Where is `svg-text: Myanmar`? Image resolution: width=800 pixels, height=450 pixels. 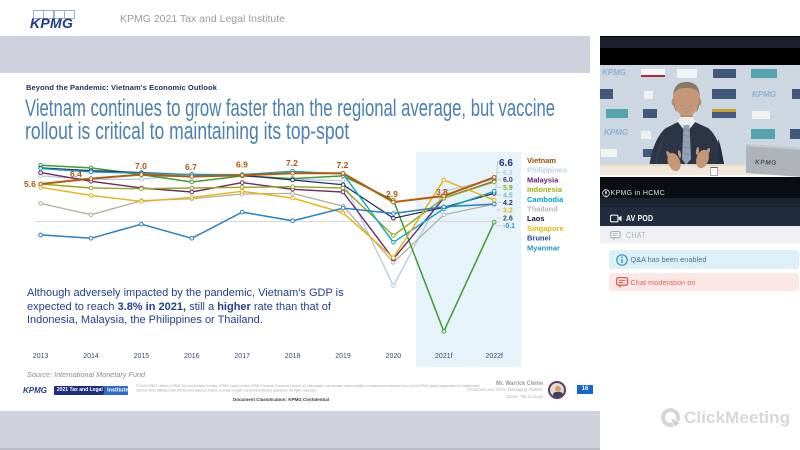 svg-text: Myanmar is located at coordinates (543, 247).